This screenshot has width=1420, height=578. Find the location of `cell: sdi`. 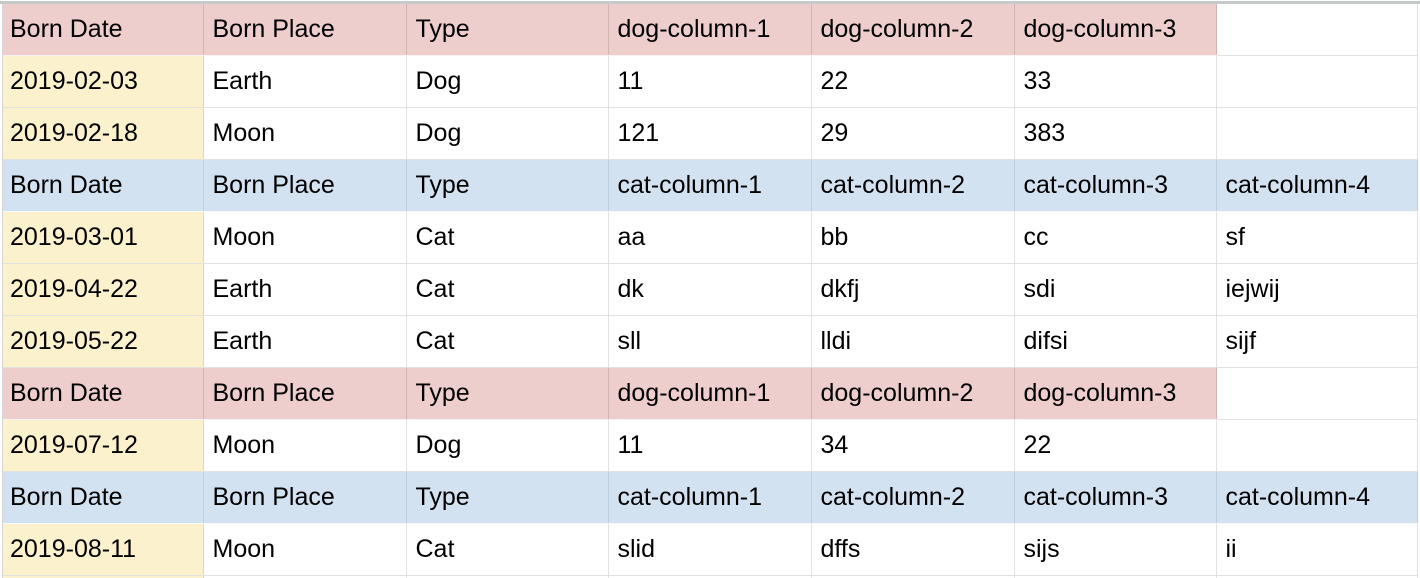

cell: sdi is located at coordinates (1115, 289).